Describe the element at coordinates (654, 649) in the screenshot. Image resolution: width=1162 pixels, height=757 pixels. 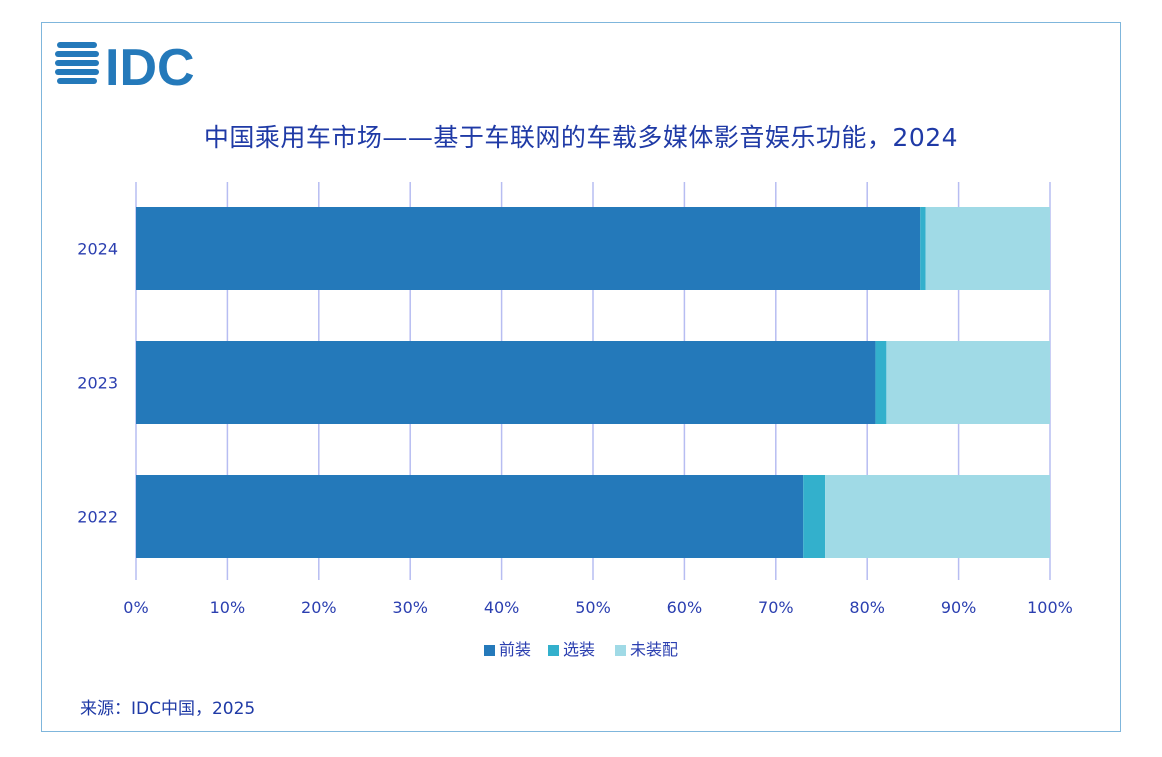
I see `legend-label: 未装配` at that location.